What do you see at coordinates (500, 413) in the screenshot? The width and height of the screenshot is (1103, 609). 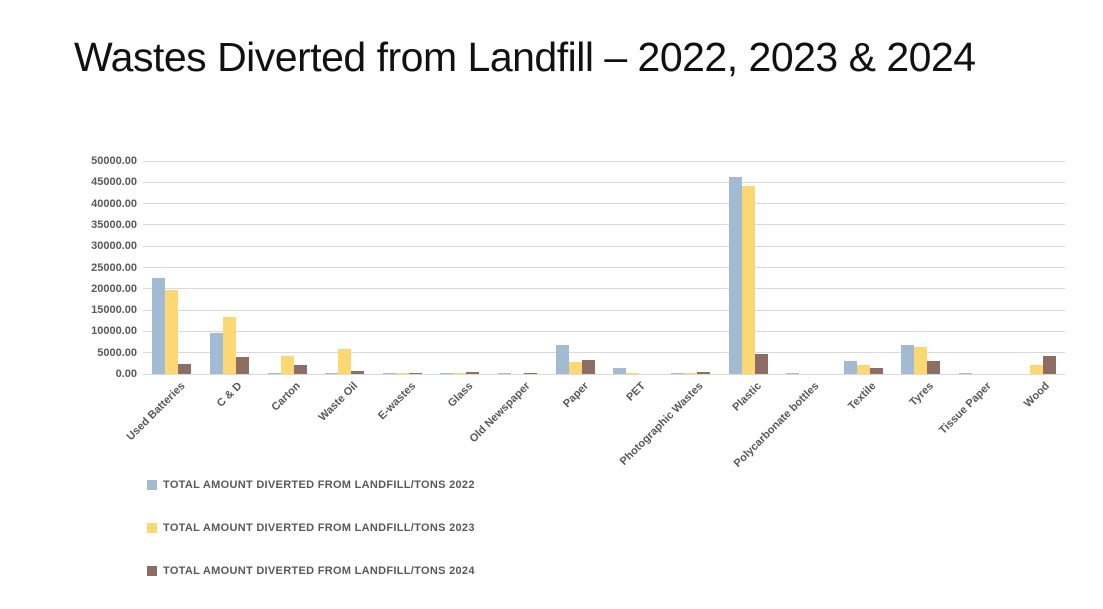 I see `x-axis-category-label: Old Newspaper` at bounding box center [500, 413].